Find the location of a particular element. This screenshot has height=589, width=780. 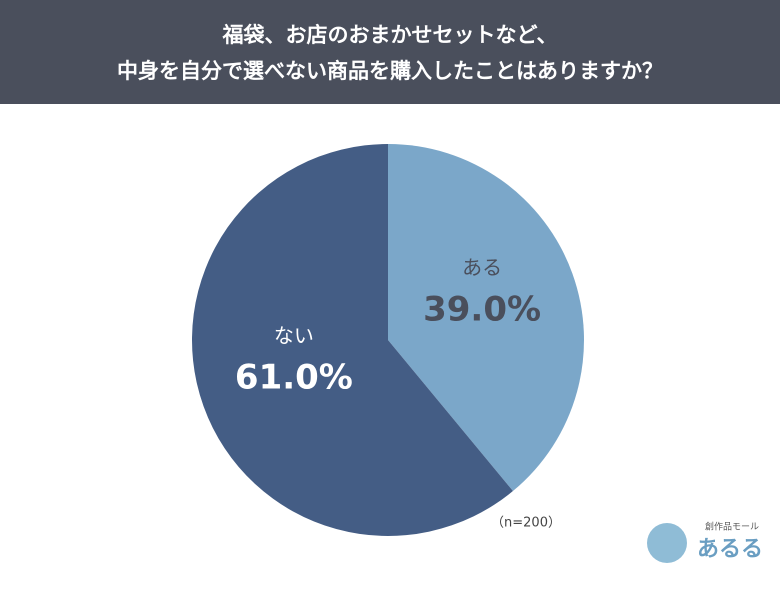

chart-title: 福袋、お店のおまかせセットなど、 is located at coordinates (390, 35).